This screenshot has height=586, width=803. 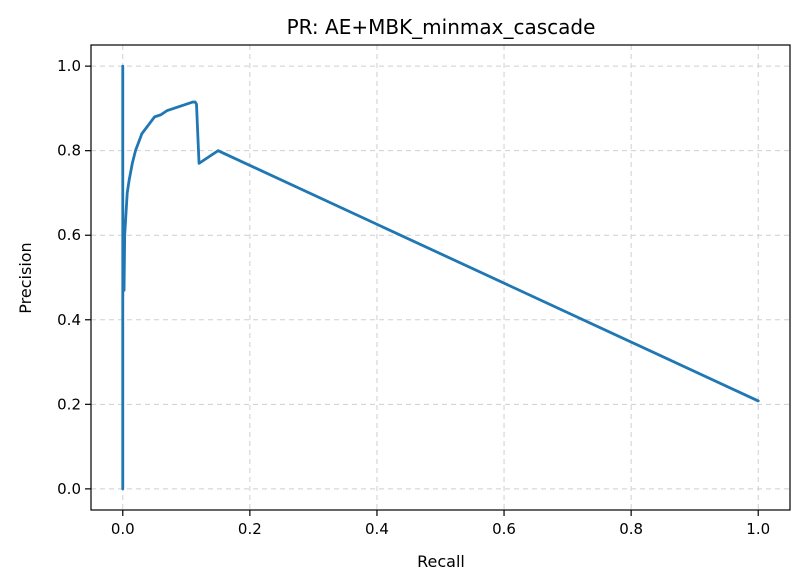 I want to click on x-tick-label: 0.2, so click(x=250, y=529).